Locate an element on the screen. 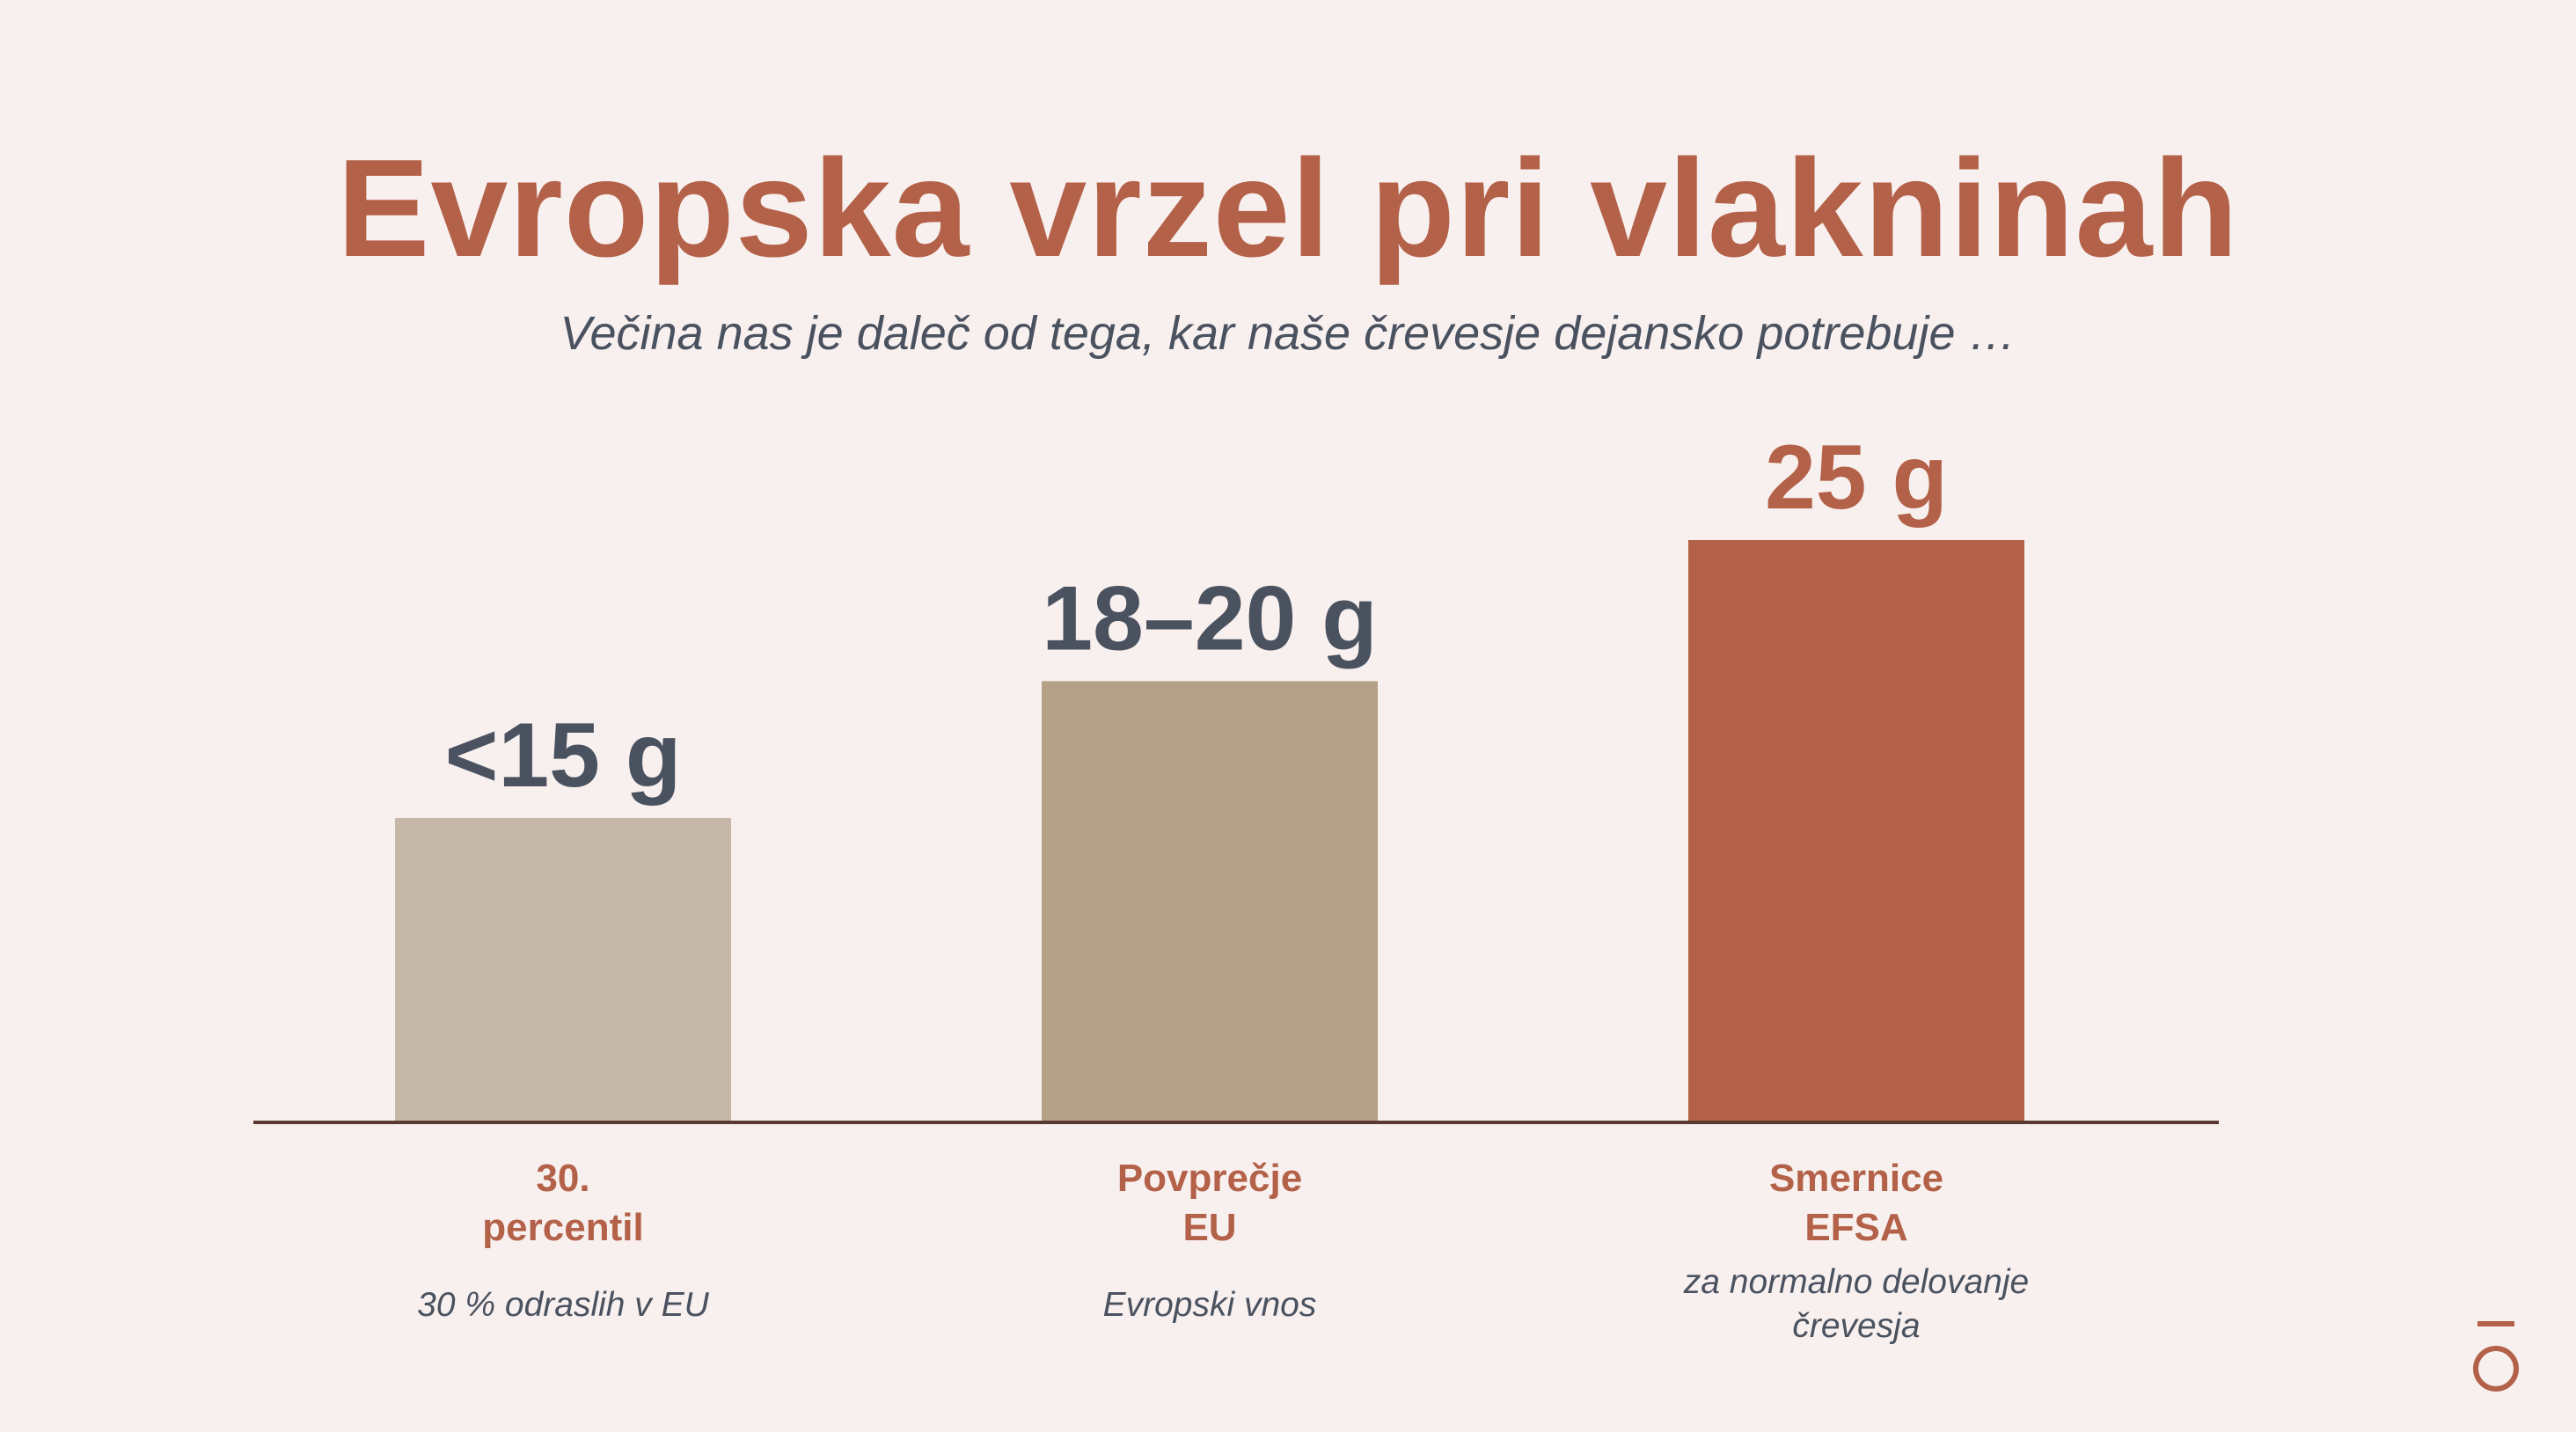  category-sublabel: črevesja is located at coordinates (1856, 1326).